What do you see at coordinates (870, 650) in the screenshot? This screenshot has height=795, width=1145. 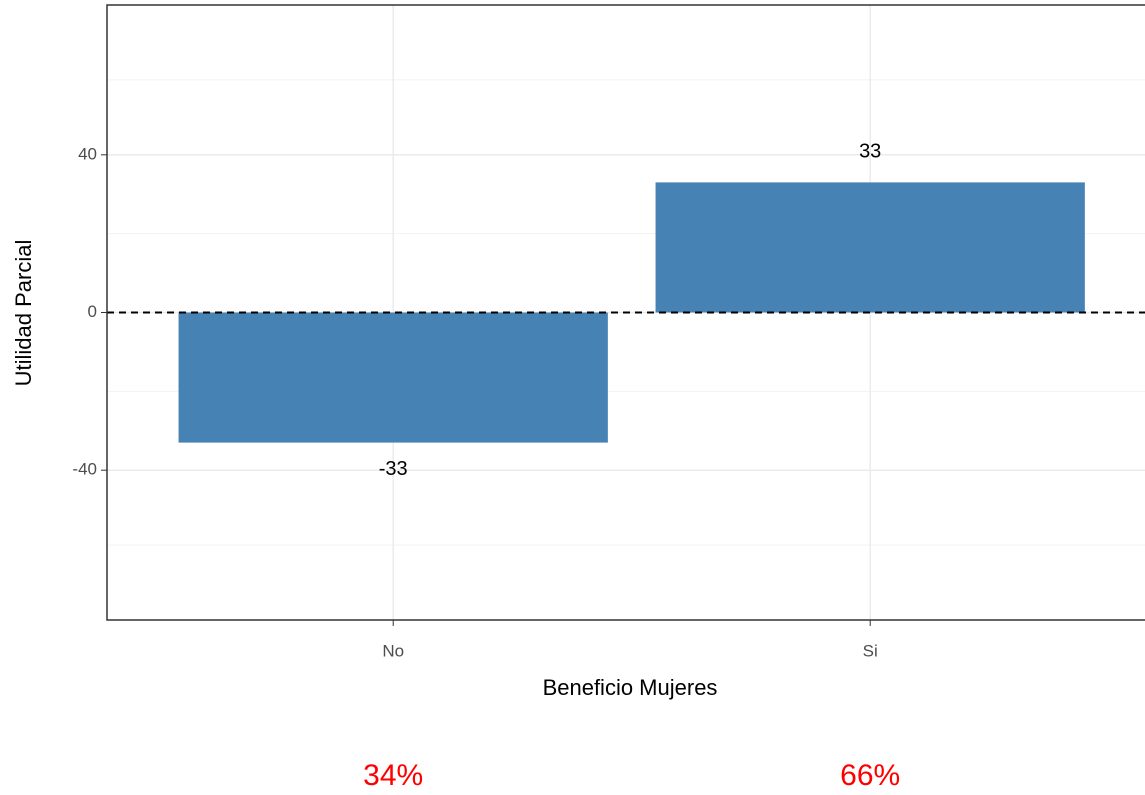 I see `x-tick-label: Si` at bounding box center [870, 650].